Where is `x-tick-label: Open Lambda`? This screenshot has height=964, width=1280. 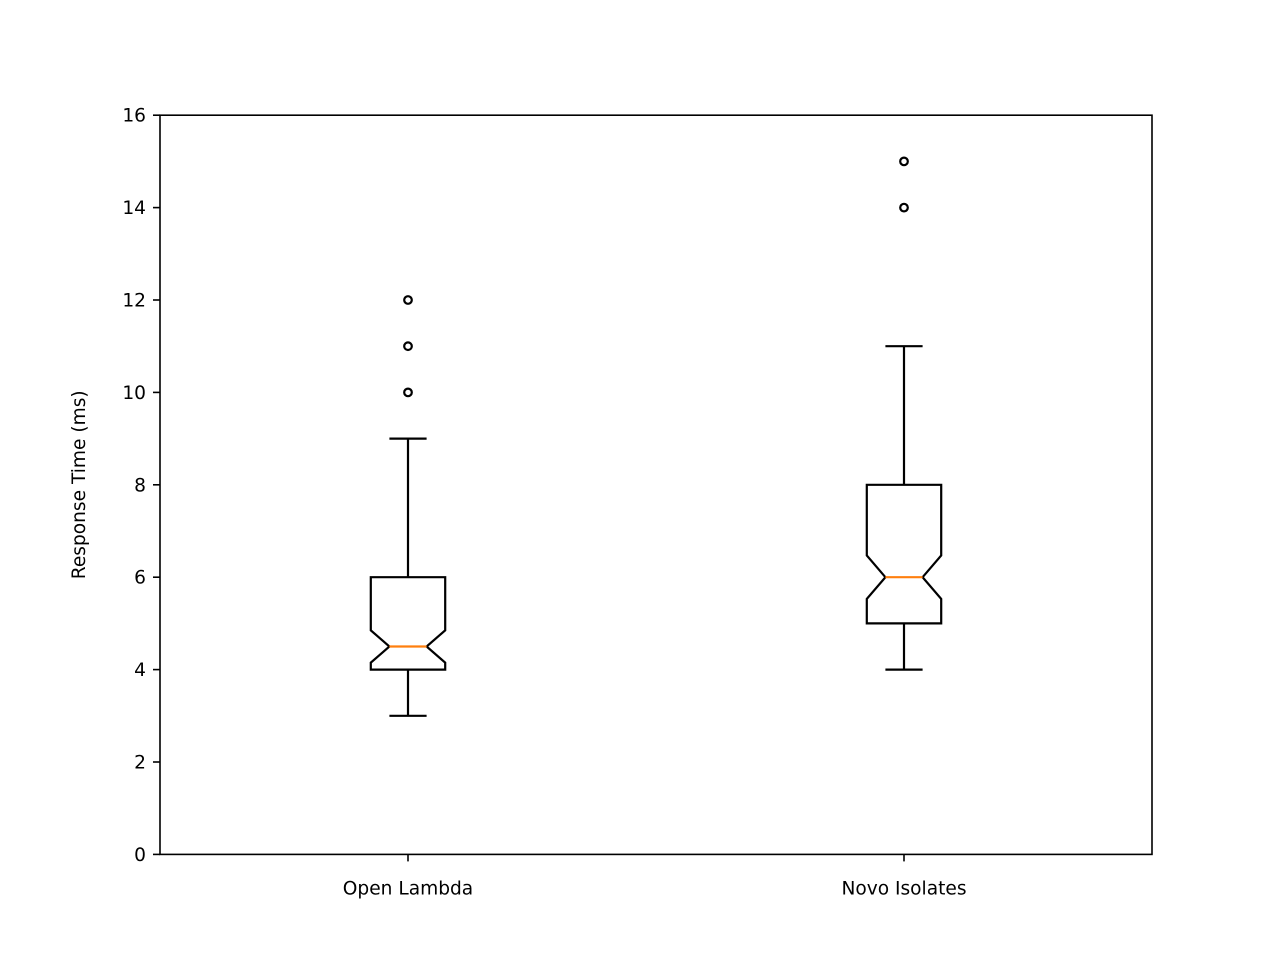
x-tick-label: Open Lambda is located at coordinates (408, 888).